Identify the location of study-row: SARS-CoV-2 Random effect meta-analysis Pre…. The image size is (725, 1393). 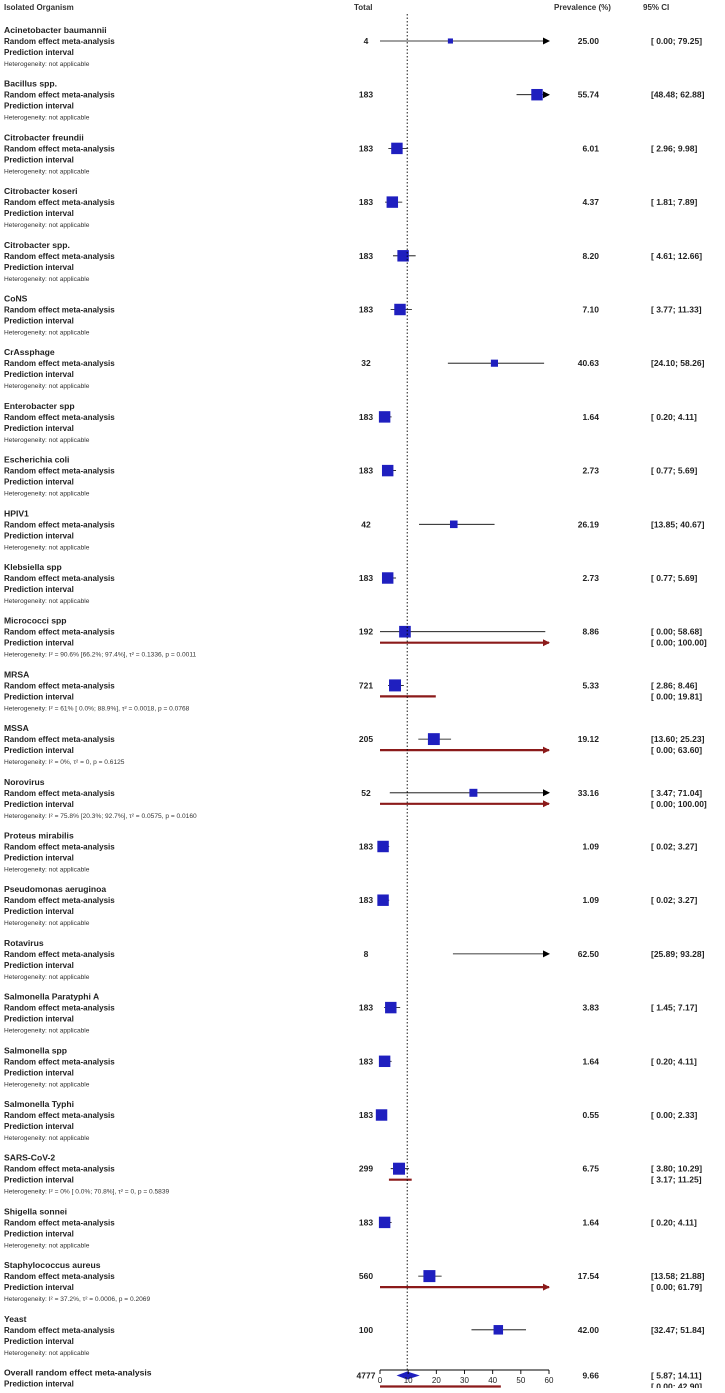
(353, 1174).